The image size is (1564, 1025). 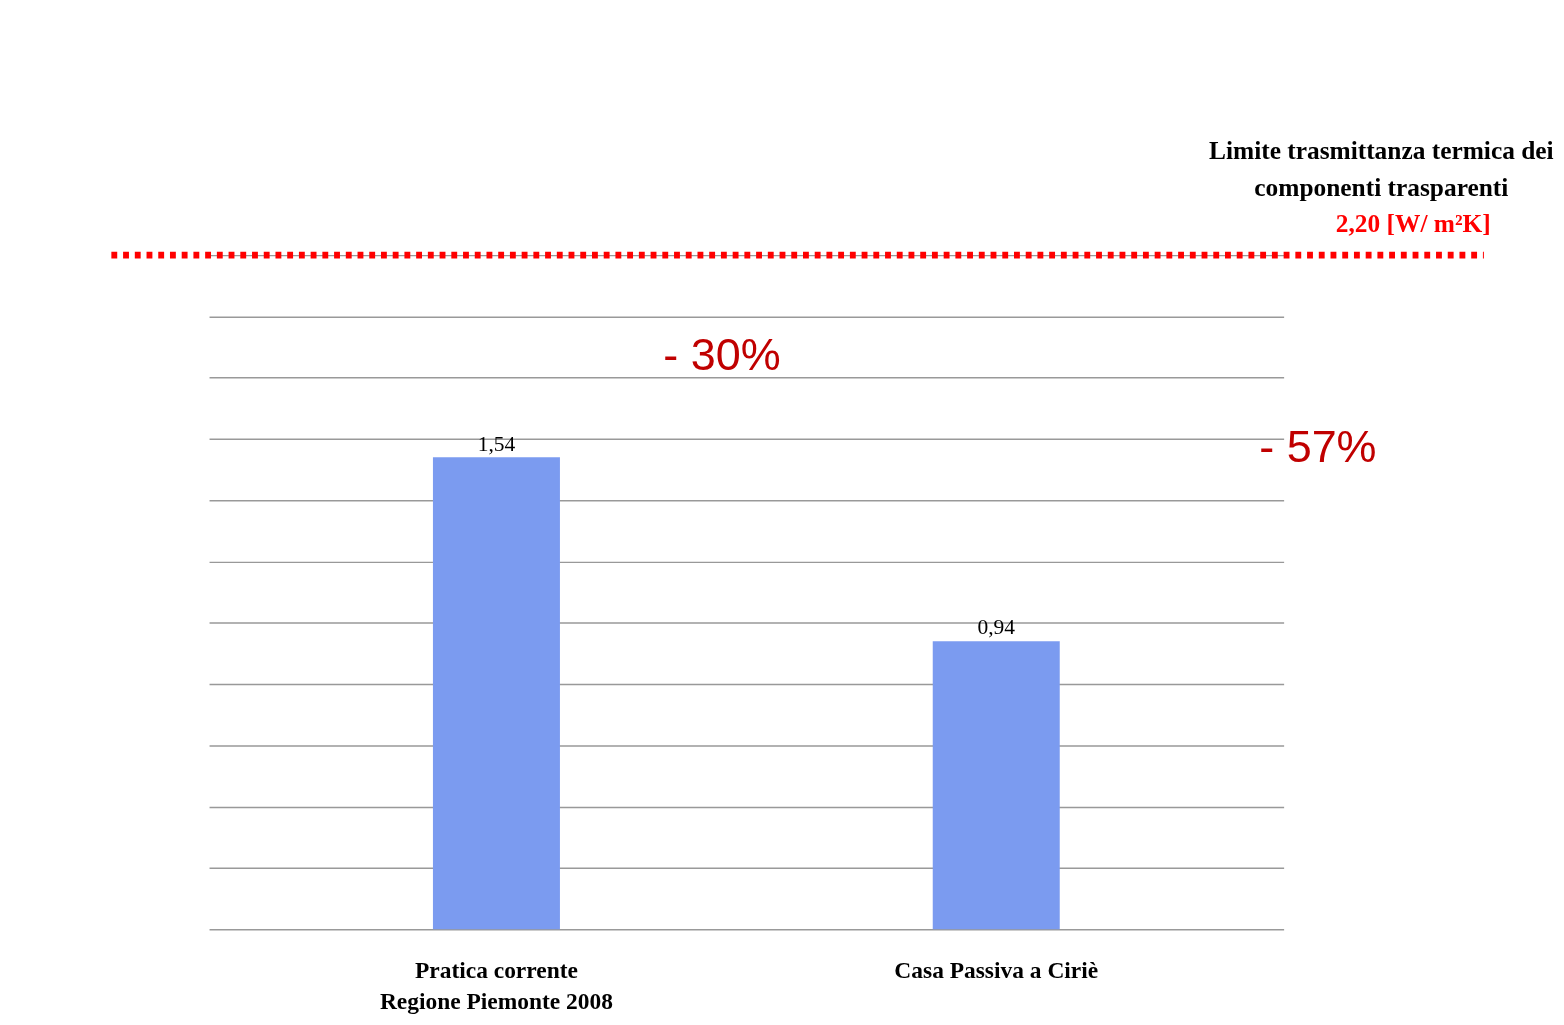 What do you see at coordinates (496, 985) in the screenshot?
I see `x-tick-label: Pratica corrente Regione Piemonte 2008` at bounding box center [496, 985].